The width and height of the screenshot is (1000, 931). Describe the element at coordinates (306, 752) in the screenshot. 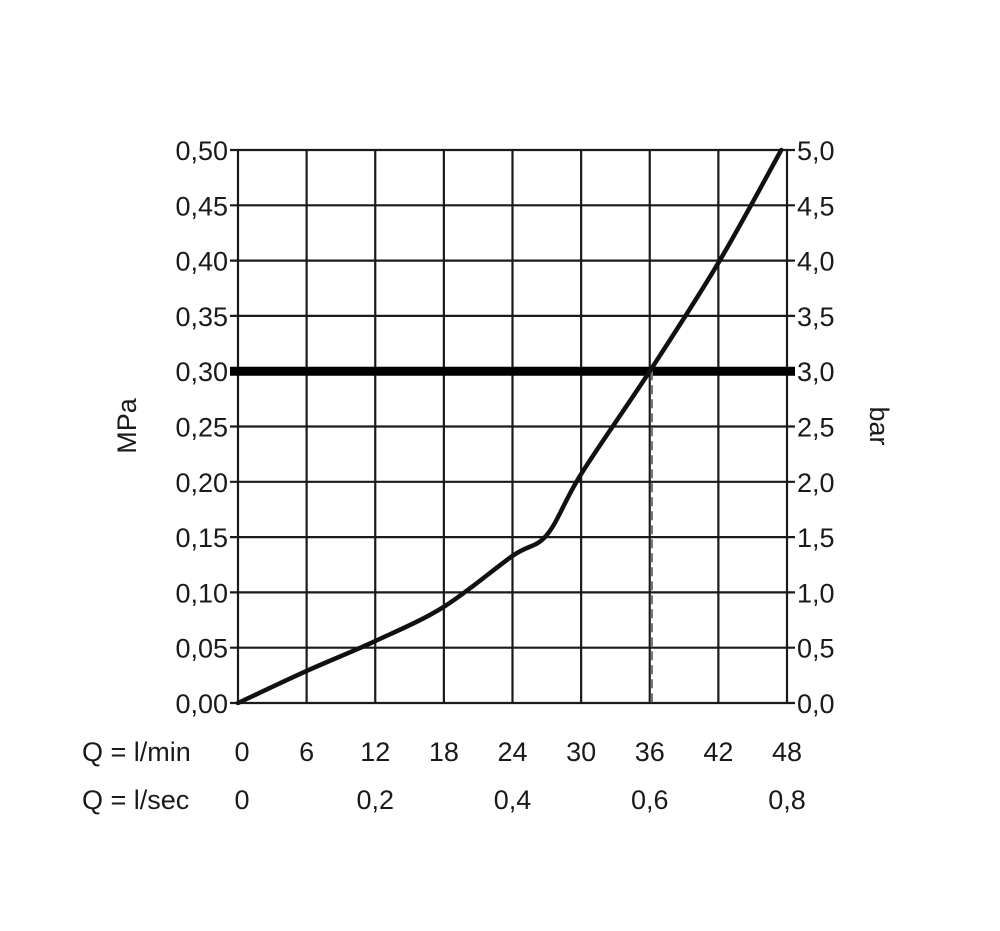

I see `x-tick-label: 6` at that location.